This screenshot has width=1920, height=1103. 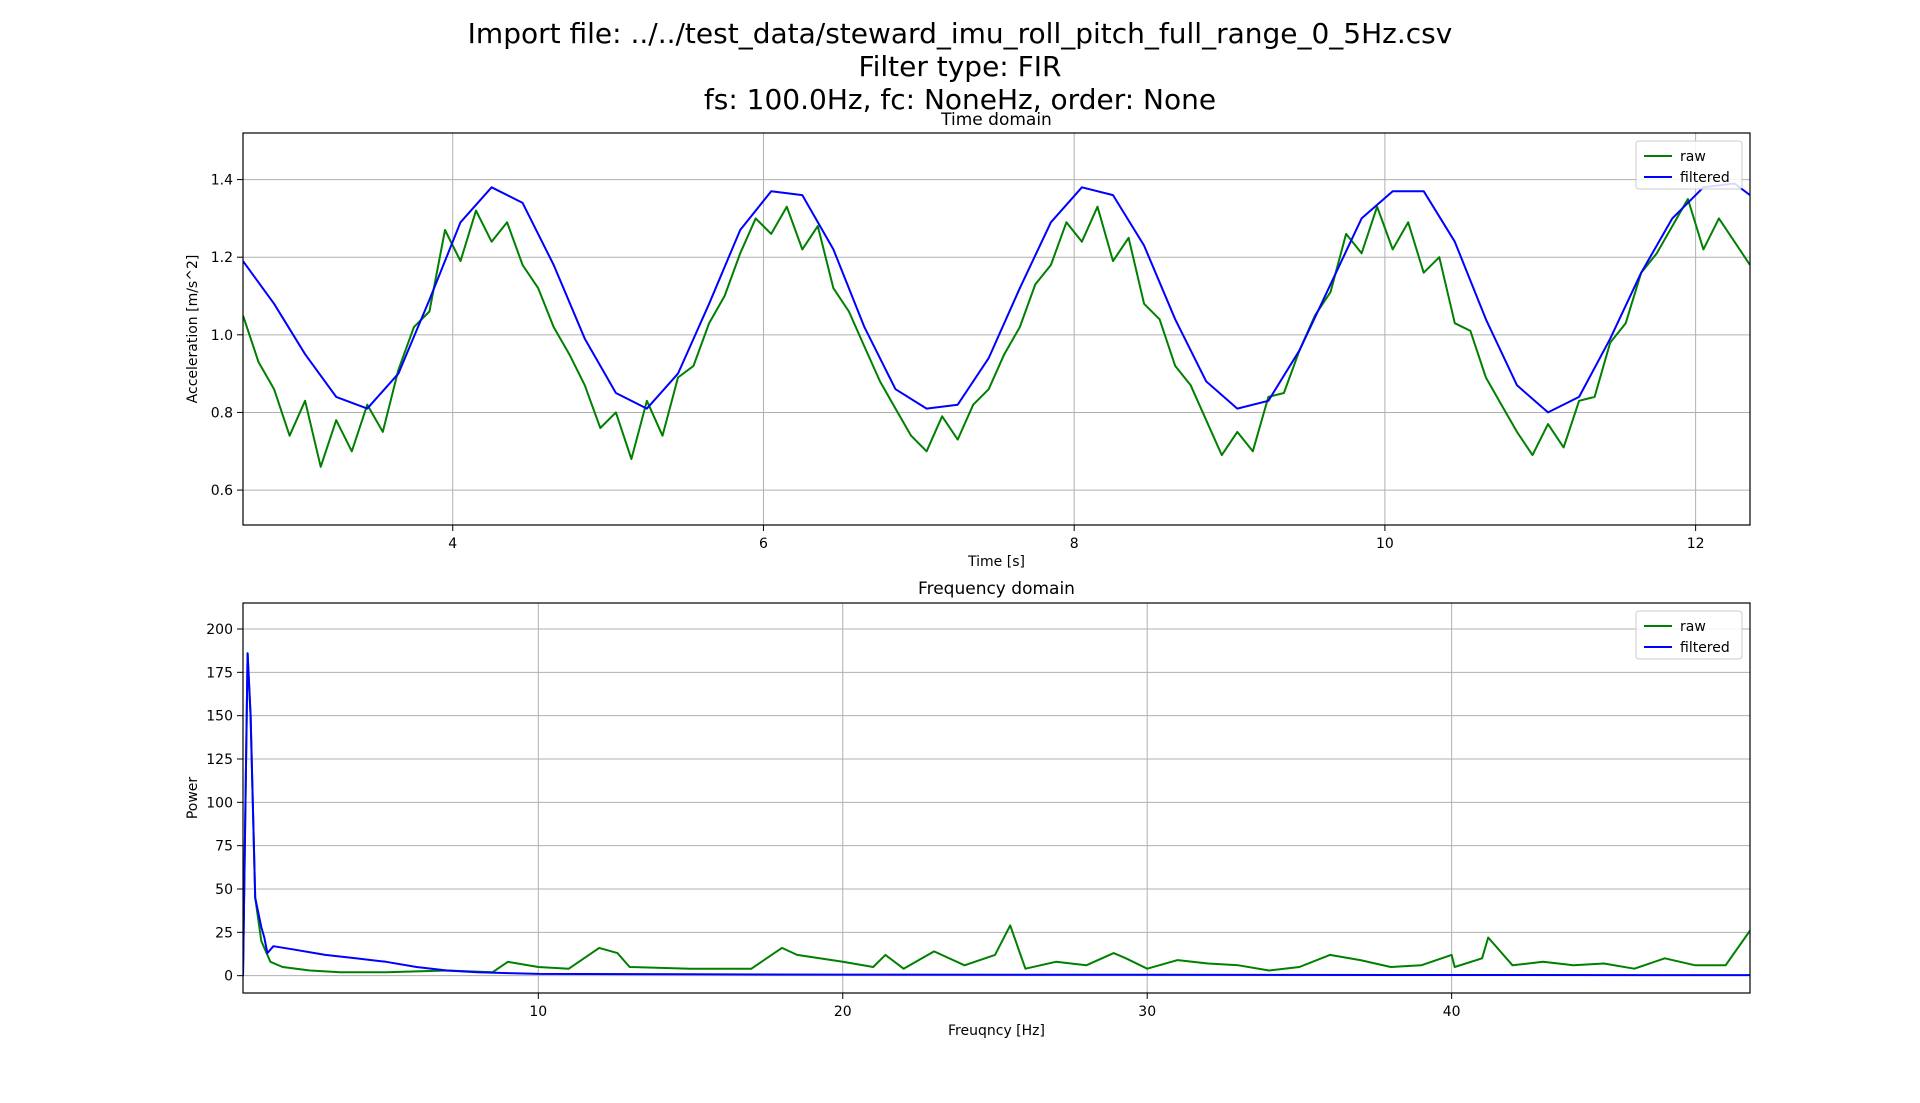 I want to click on freq-ytick-label: 175, so click(x=219, y=673).